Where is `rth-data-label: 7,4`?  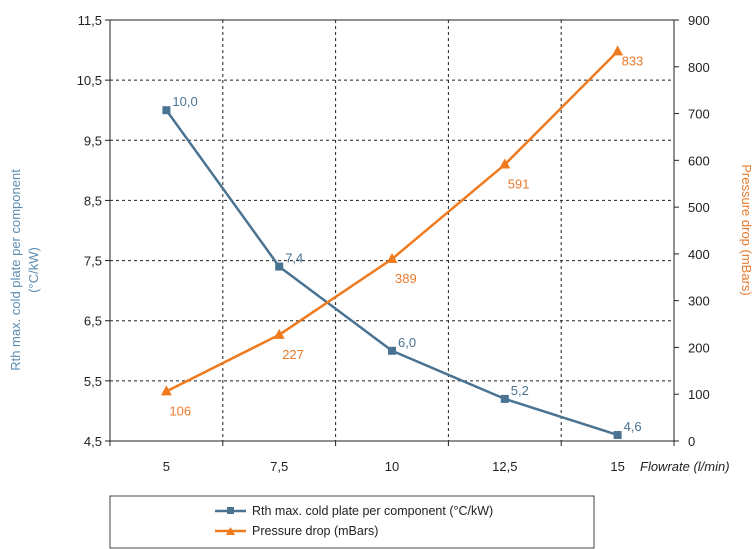
rth-data-label: 7,4 is located at coordinates (294, 258).